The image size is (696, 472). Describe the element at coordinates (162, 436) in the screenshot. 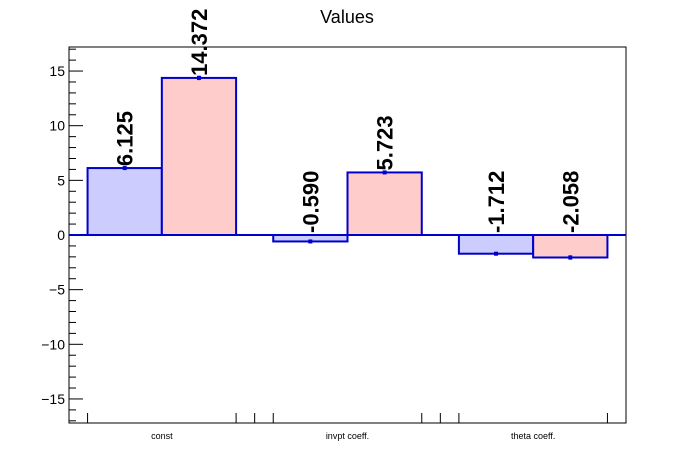

I see `x-category-label: const` at that location.